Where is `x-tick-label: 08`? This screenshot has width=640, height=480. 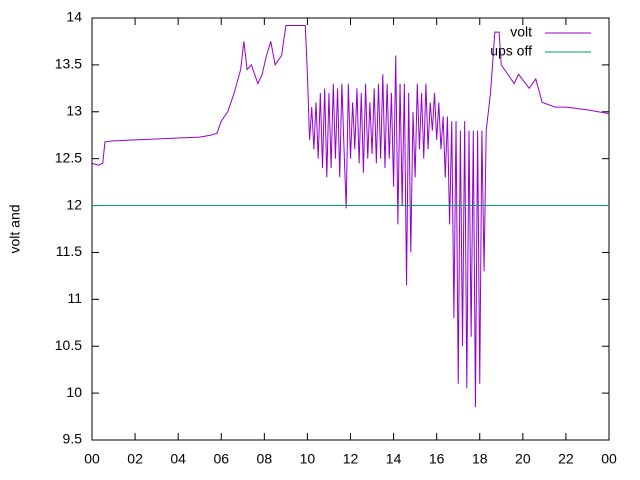 x-tick-label: 08 is located at coordinates (265, 459).